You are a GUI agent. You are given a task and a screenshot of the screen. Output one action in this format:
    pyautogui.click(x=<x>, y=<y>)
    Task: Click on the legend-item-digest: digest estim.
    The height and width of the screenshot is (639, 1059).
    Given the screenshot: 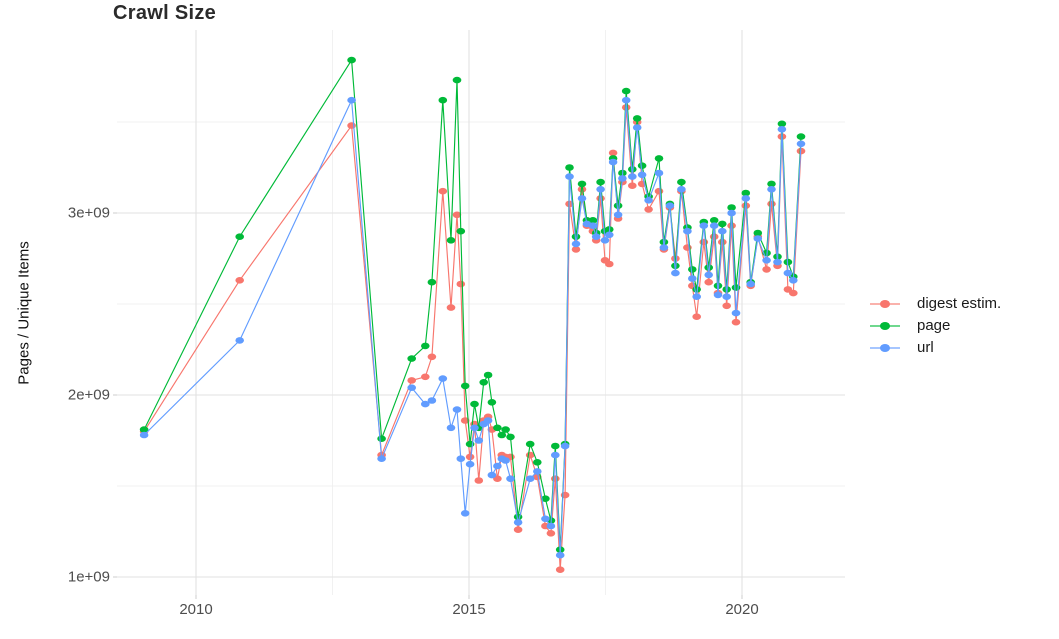 What is the action you would take?
    pyautogui.click(x=935, y=303)
    